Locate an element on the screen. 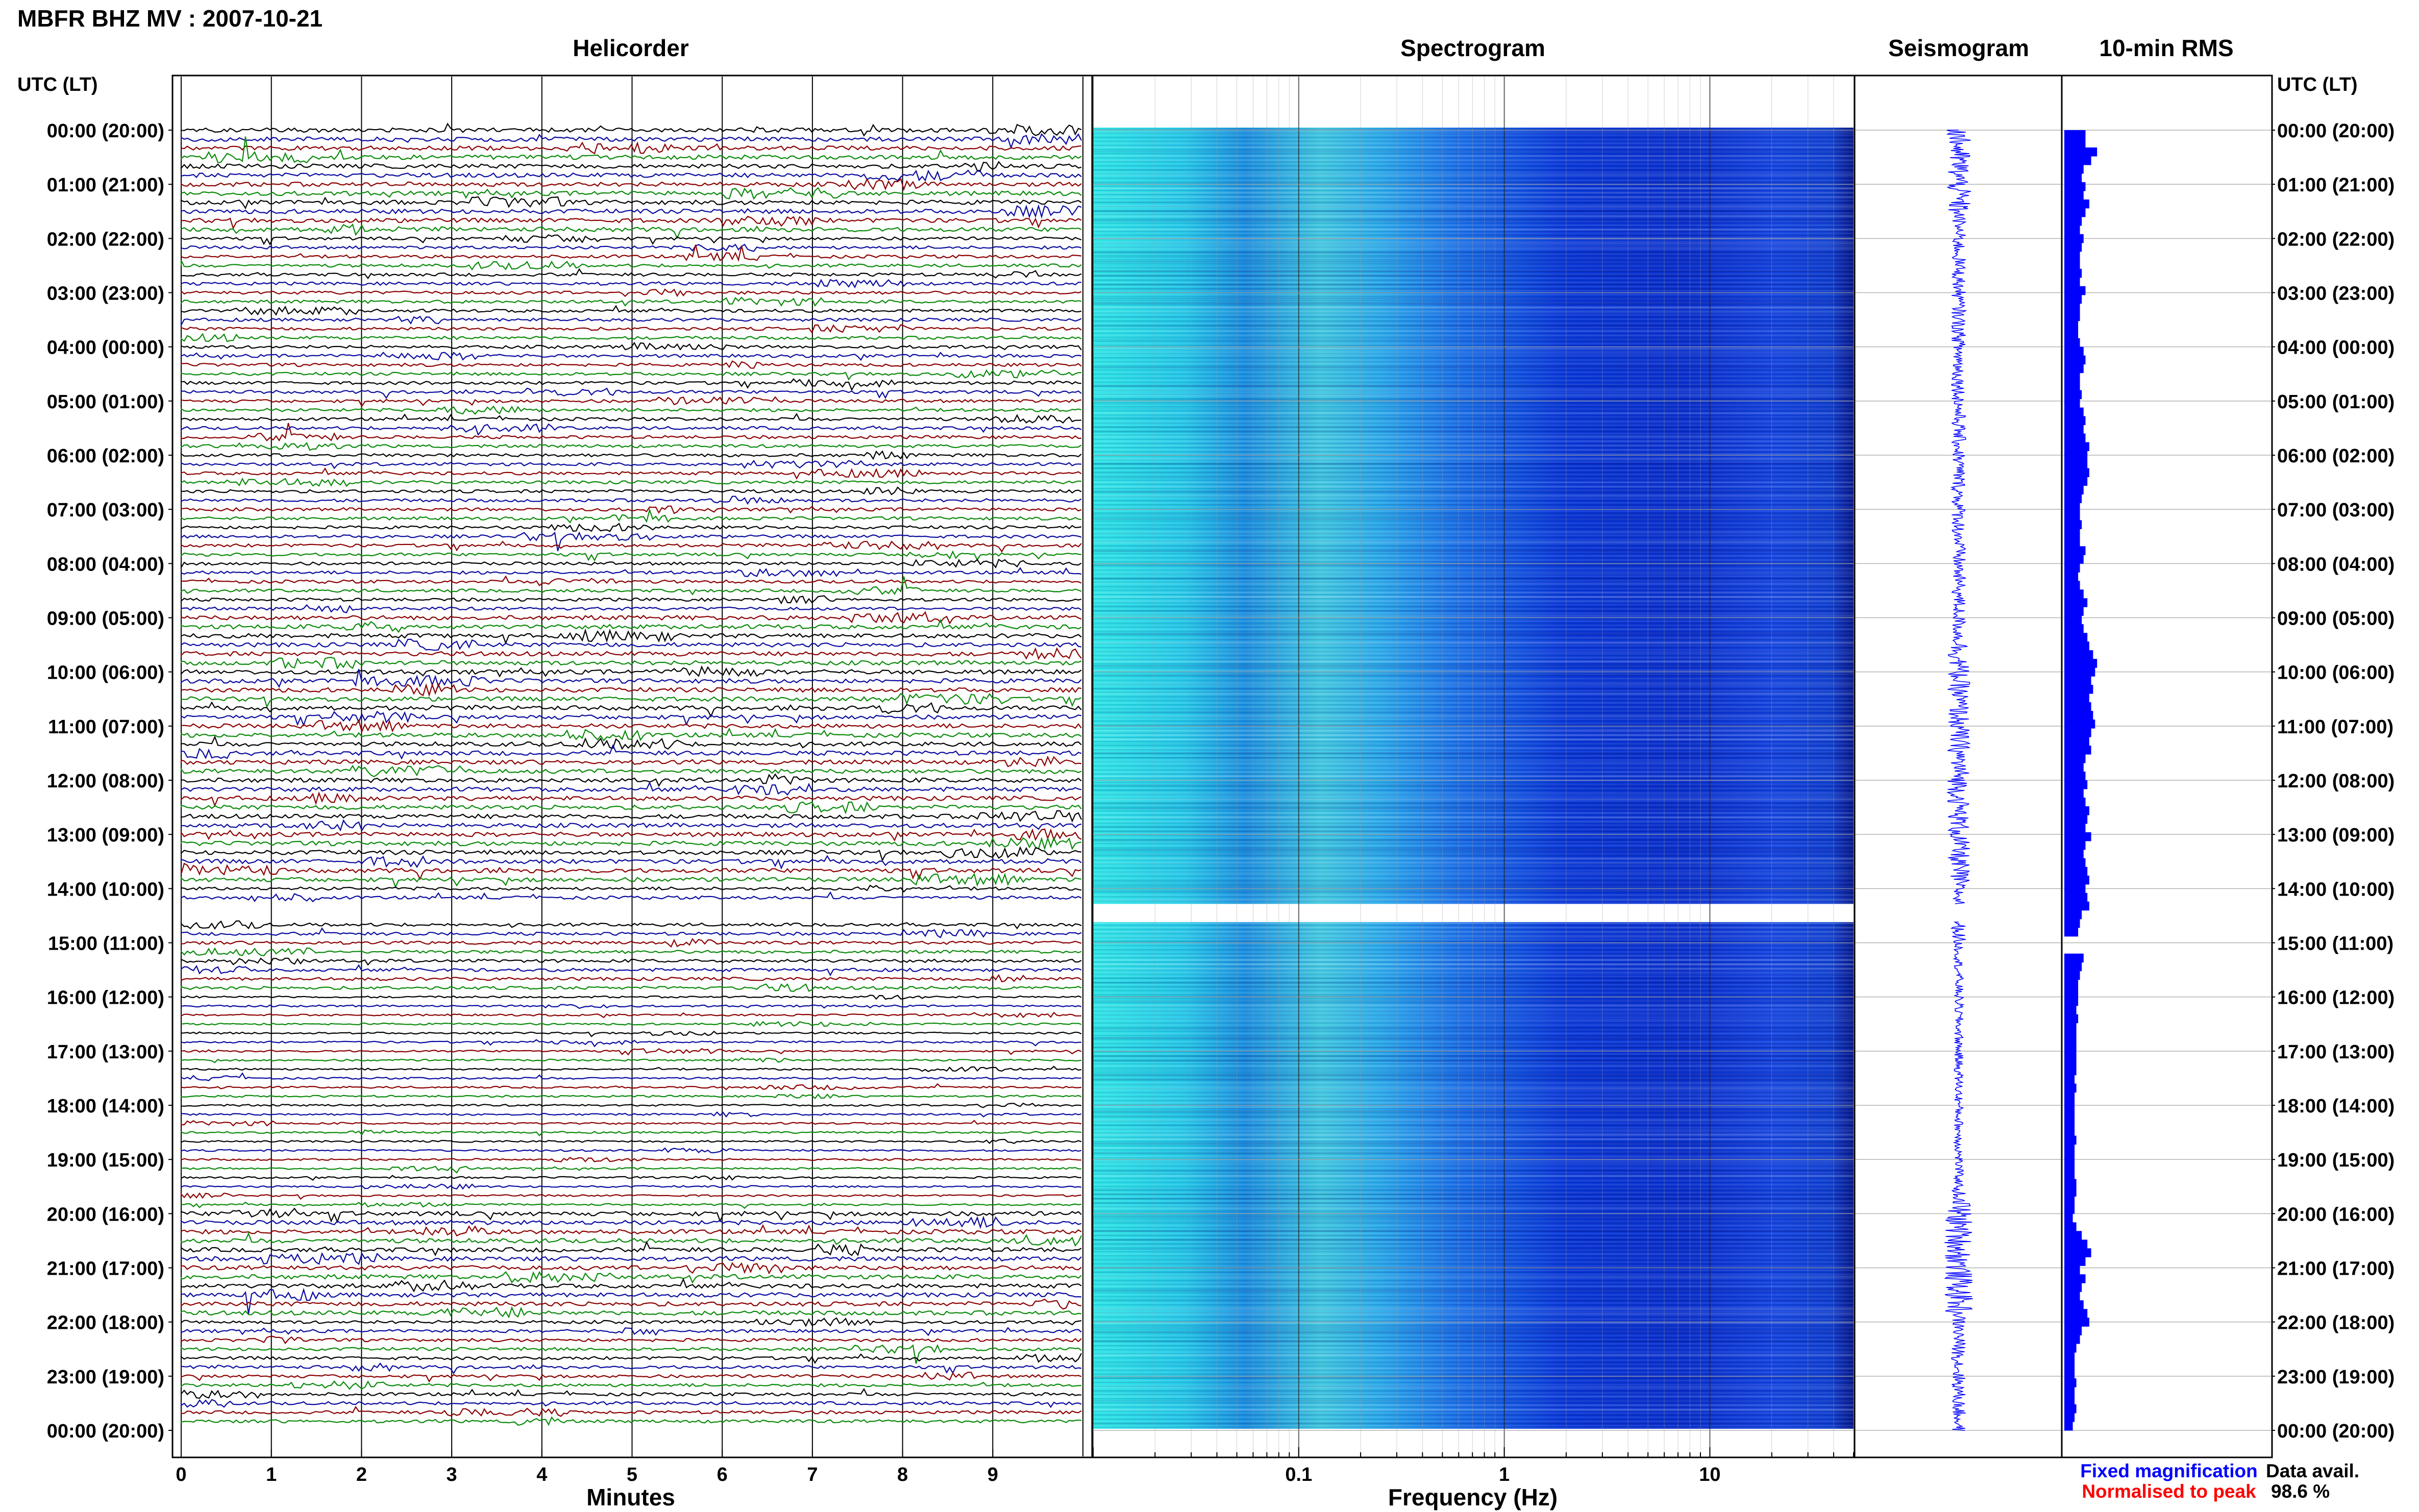 This screenshot has width=2419, height=1512. time-tick-label-right: 03:00 (23:00) is located at coordinates (2336, 294).